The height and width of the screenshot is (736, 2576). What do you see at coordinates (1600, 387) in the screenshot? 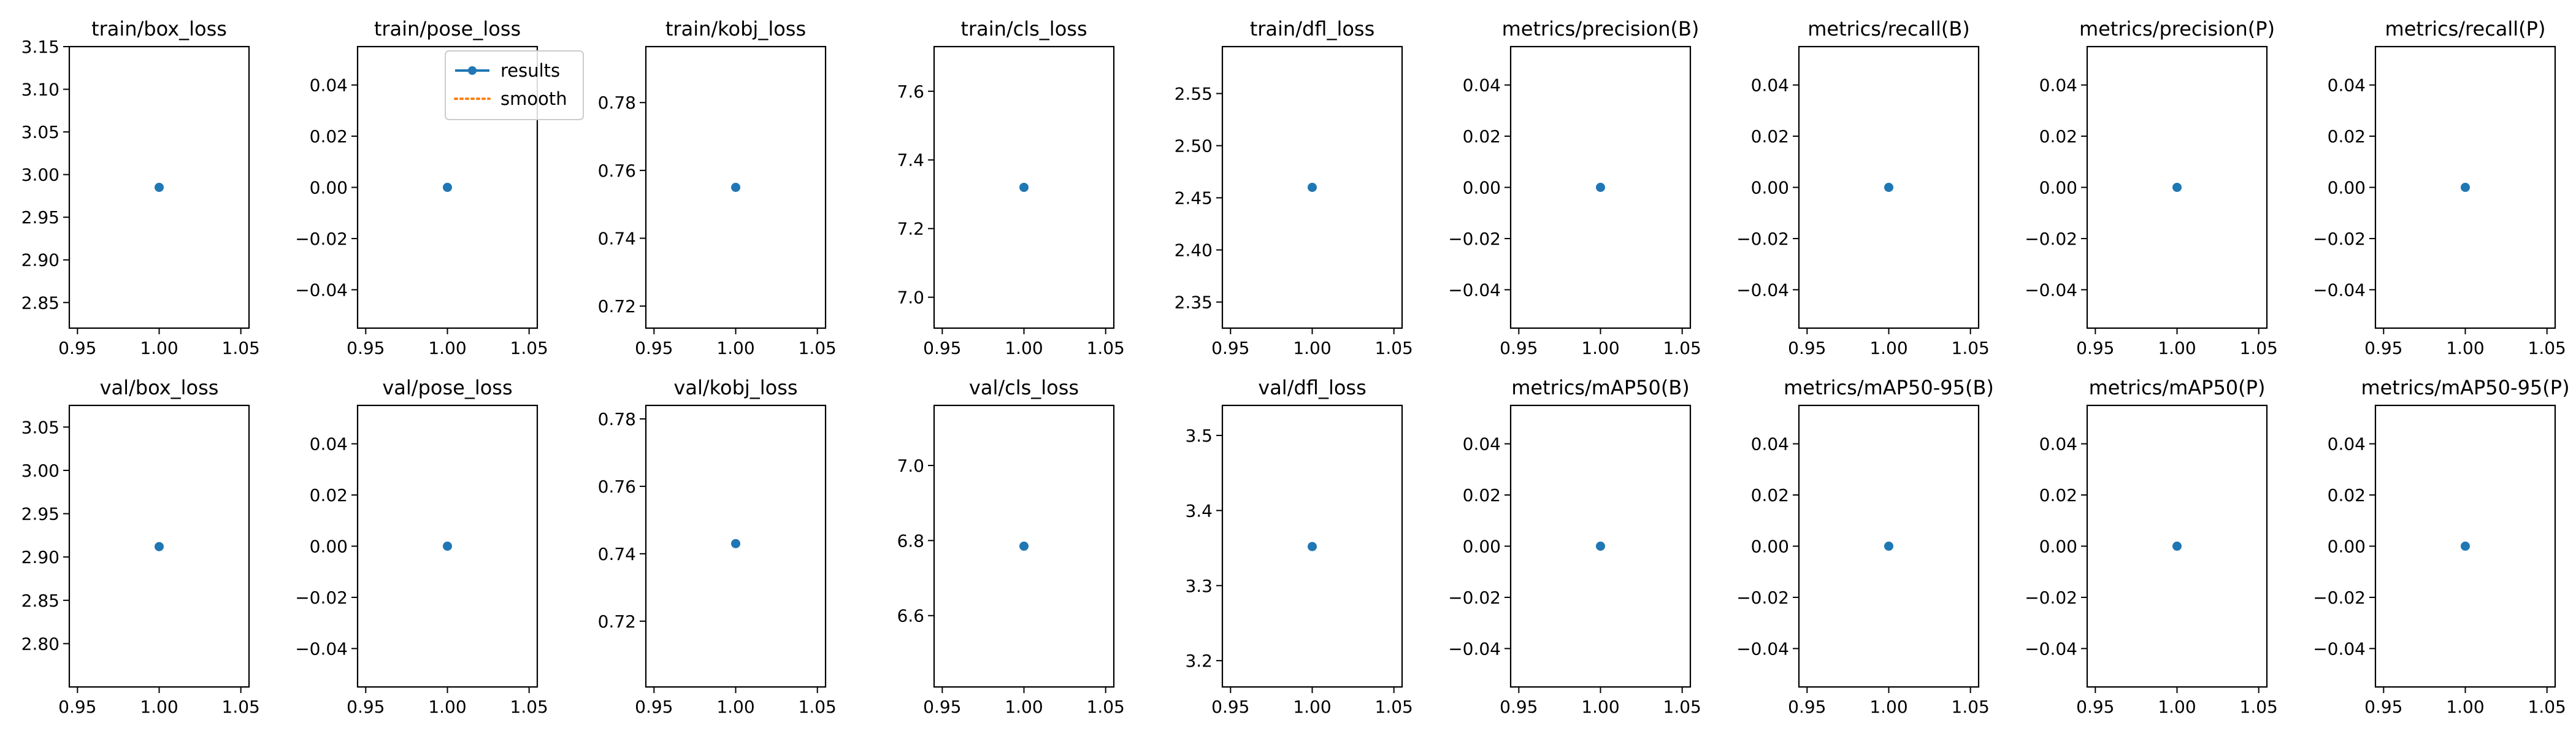
I see `subplot-title: metrics/mAP50(B)` at bounding box center [1600, 387].